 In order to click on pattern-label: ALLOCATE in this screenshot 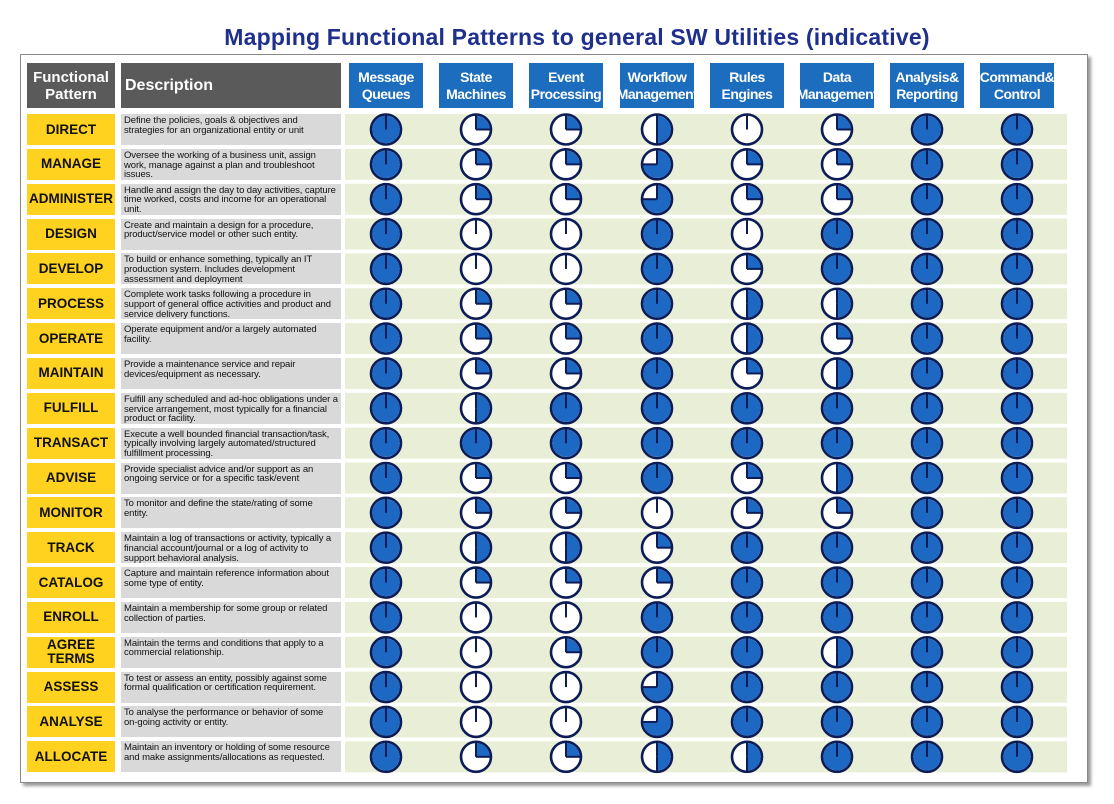, I will do `click(71, 757)`.